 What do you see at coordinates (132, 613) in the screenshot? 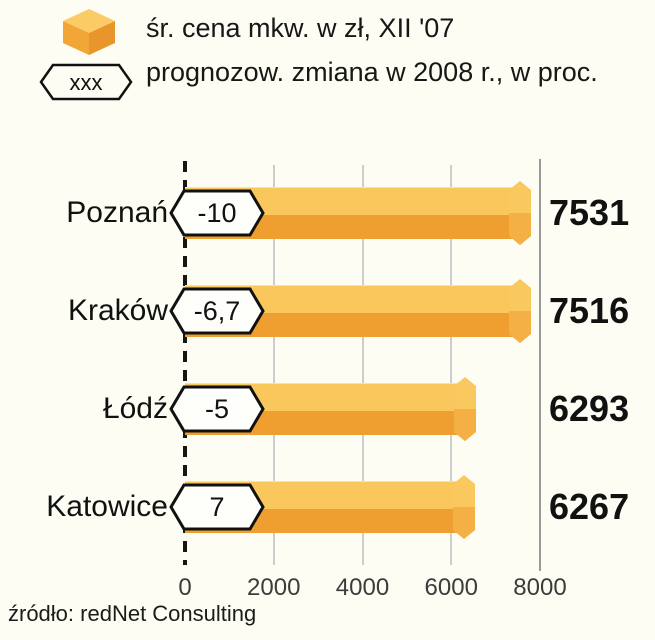
I see `source-label: źródło: redNet Consulting` at bounding box center [132, 613].